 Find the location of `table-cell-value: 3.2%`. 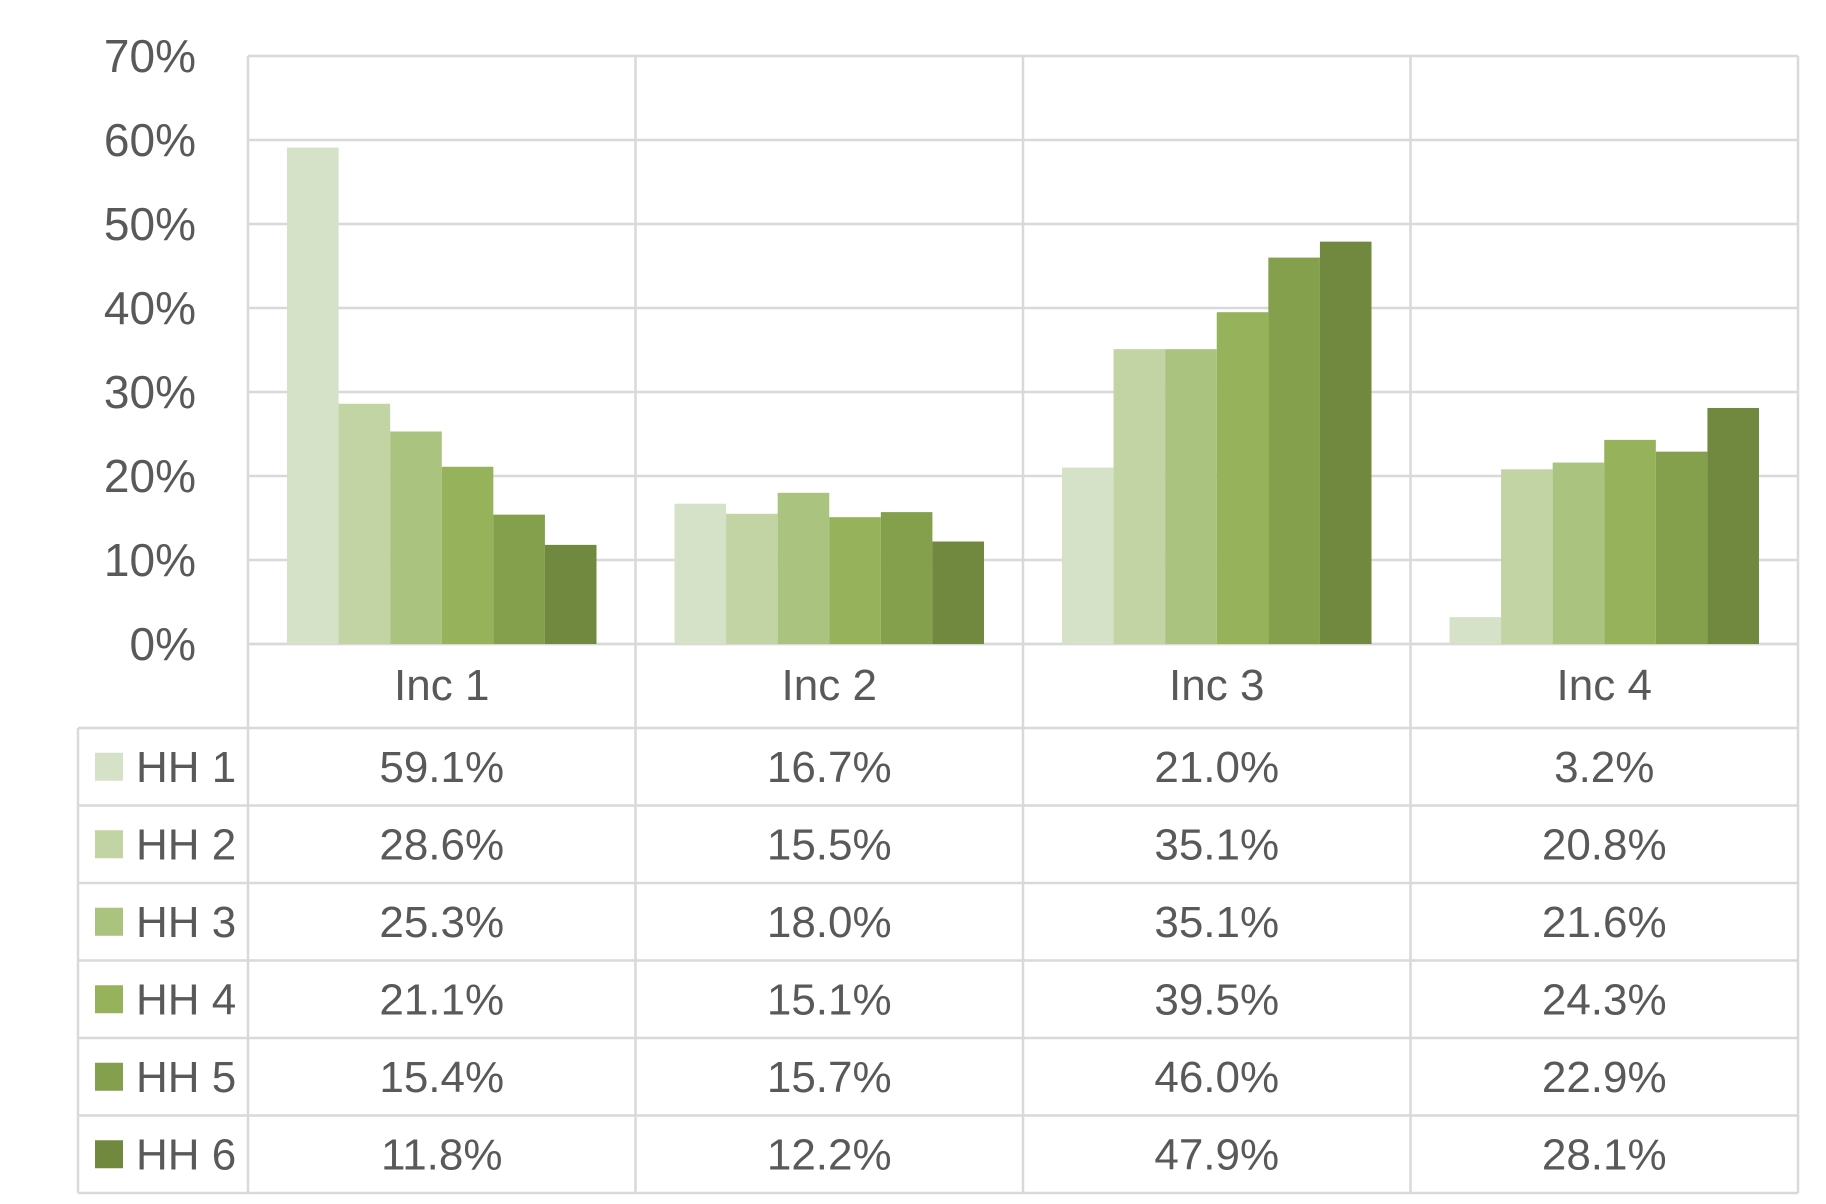

table-cell-value: 3.2% is located at coordinates (1604, 767).